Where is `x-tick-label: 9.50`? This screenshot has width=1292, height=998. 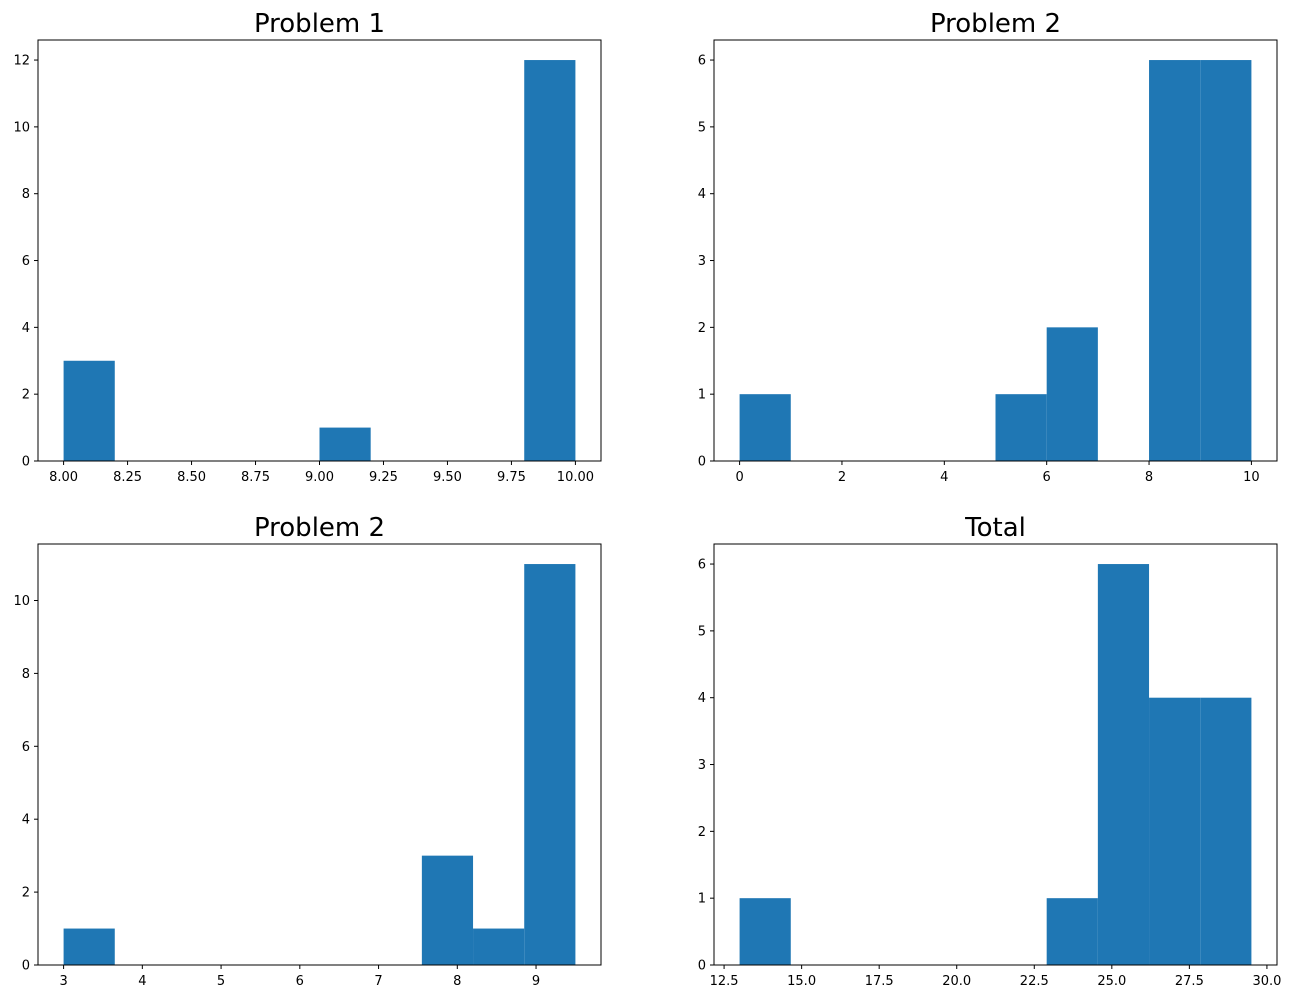
x-tick-label: 9.50 is located at coordinates (447, 477).